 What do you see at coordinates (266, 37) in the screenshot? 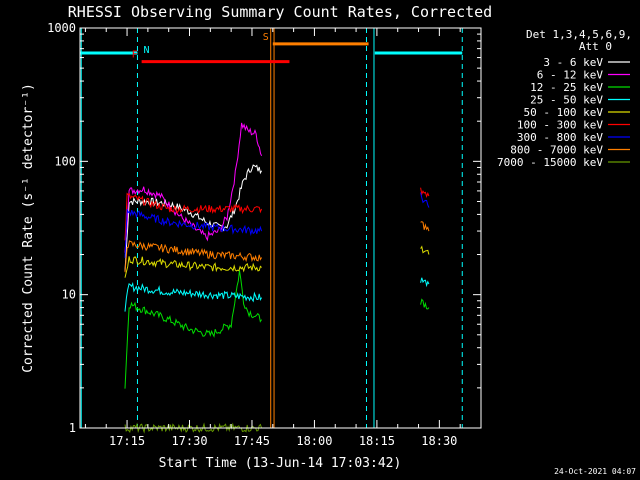
I see `flag-label: S` at bounding box center [266, 37].